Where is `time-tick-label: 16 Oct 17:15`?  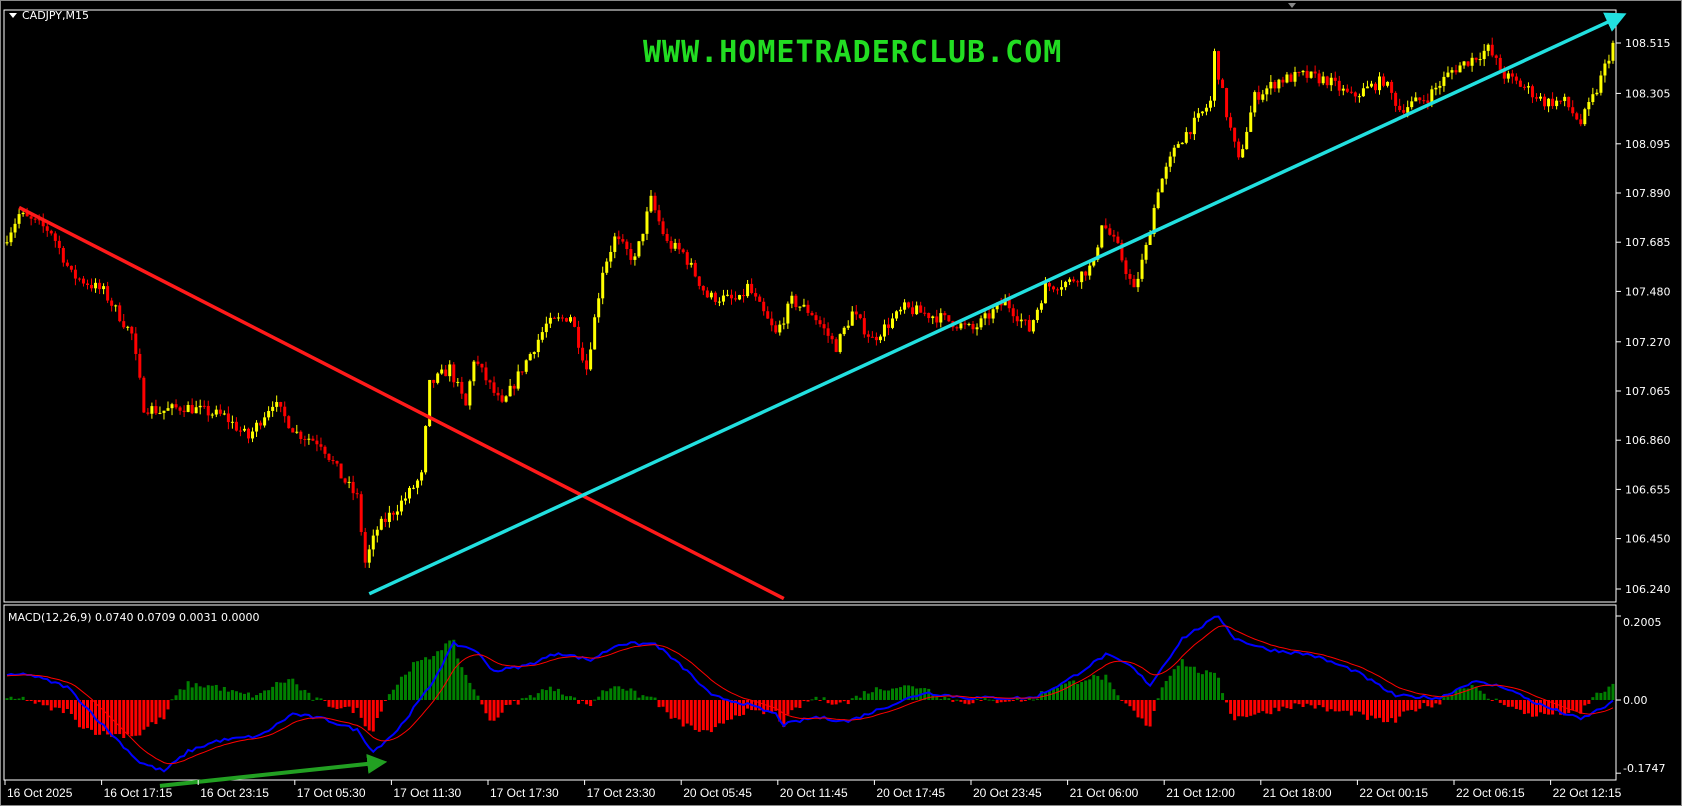 time-tick-label: 16 Oct 17:15 is located at coordinates (138, 793).